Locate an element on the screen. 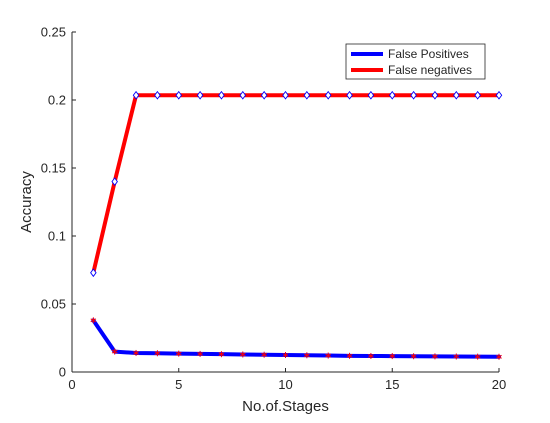 This screenshot has width=550, height=423. y-tick-label: 0.05 is located at coordinates (53, 304).